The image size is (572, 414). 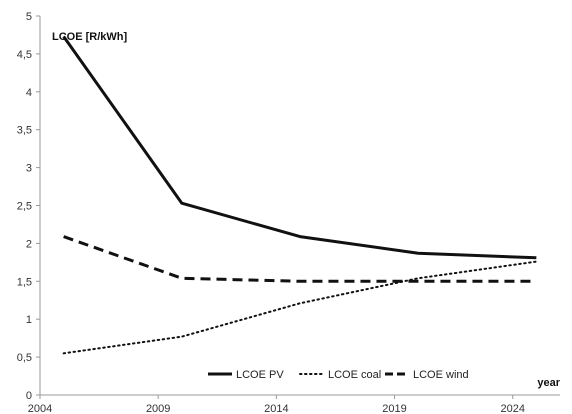 I want to click on y-tick-label: 0, so click(x=29, y=396).